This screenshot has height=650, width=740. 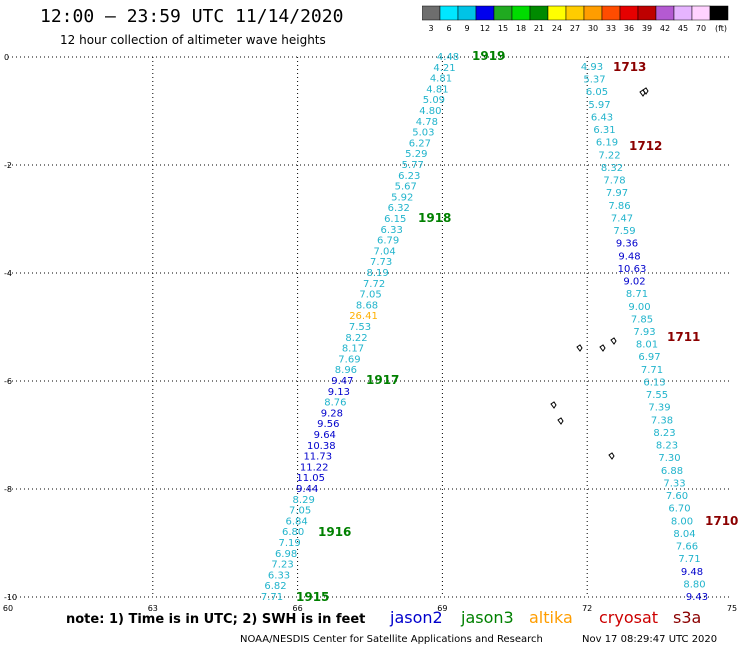 What do you see at coordinates (594, 80) in the screenshot?
I see `wave-height-value: 5.37` at bounding box center [594, 80].